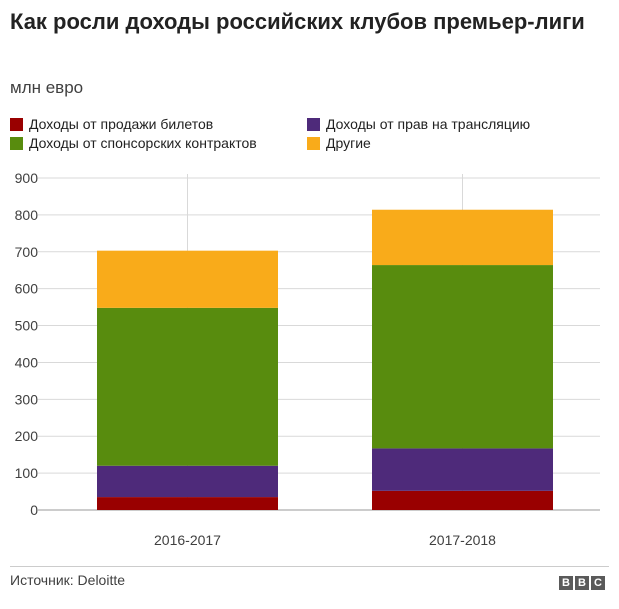 The image size is (619, 609). Describe the element at coordinates (27, 289) in the screenshot. I see `y-tick-label: 600` at that location.